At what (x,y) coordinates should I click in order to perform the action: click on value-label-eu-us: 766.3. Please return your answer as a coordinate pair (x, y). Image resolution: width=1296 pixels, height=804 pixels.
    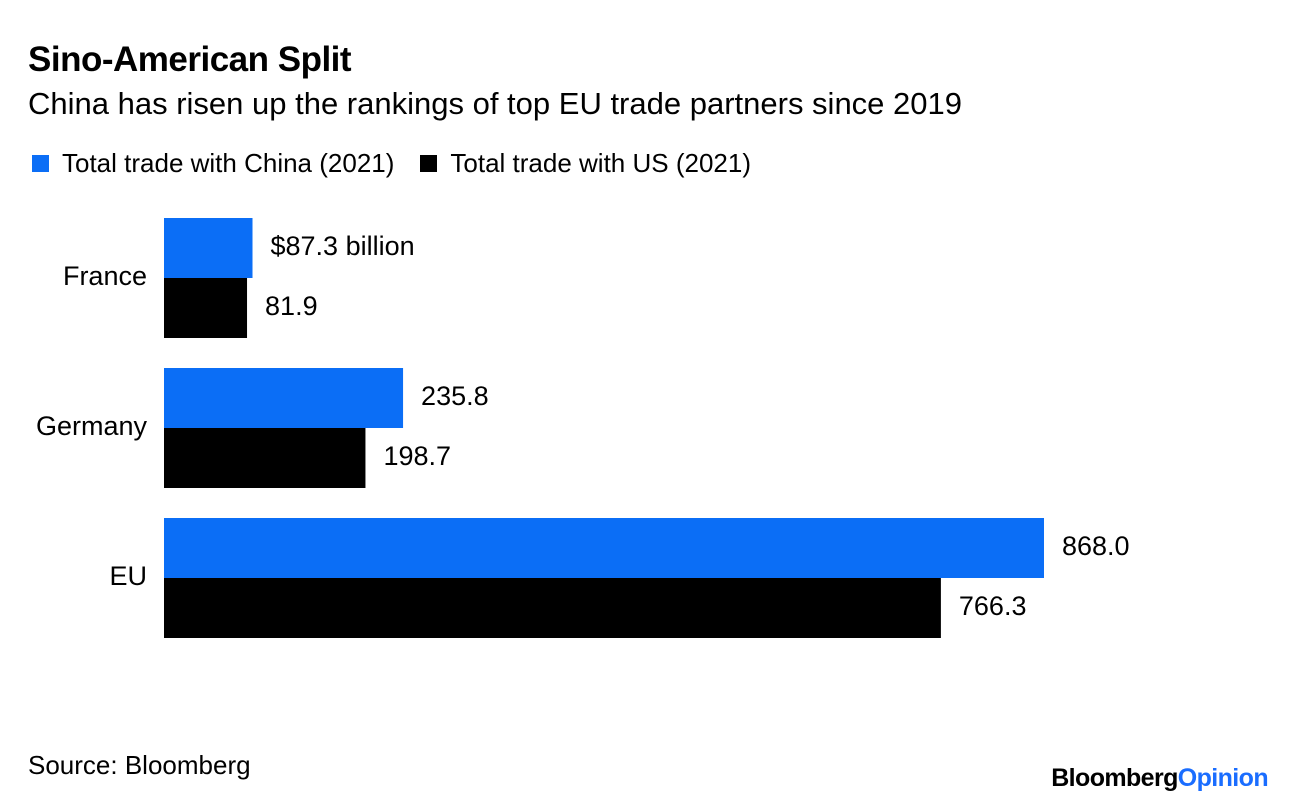
    Looking at the image, I should click on (993, 606).